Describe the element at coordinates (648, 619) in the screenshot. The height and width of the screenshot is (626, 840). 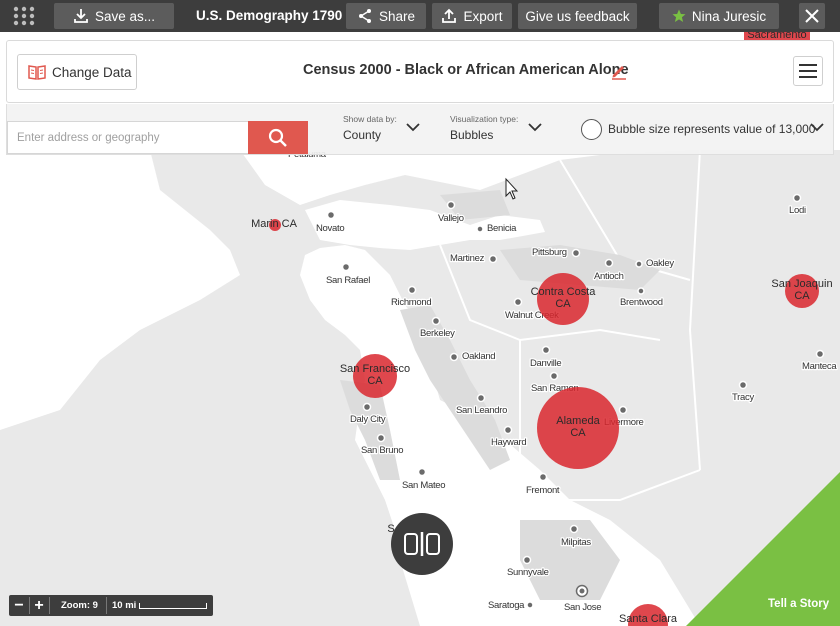
I see `county-label-santa-clara: Santa Clara` at that location.